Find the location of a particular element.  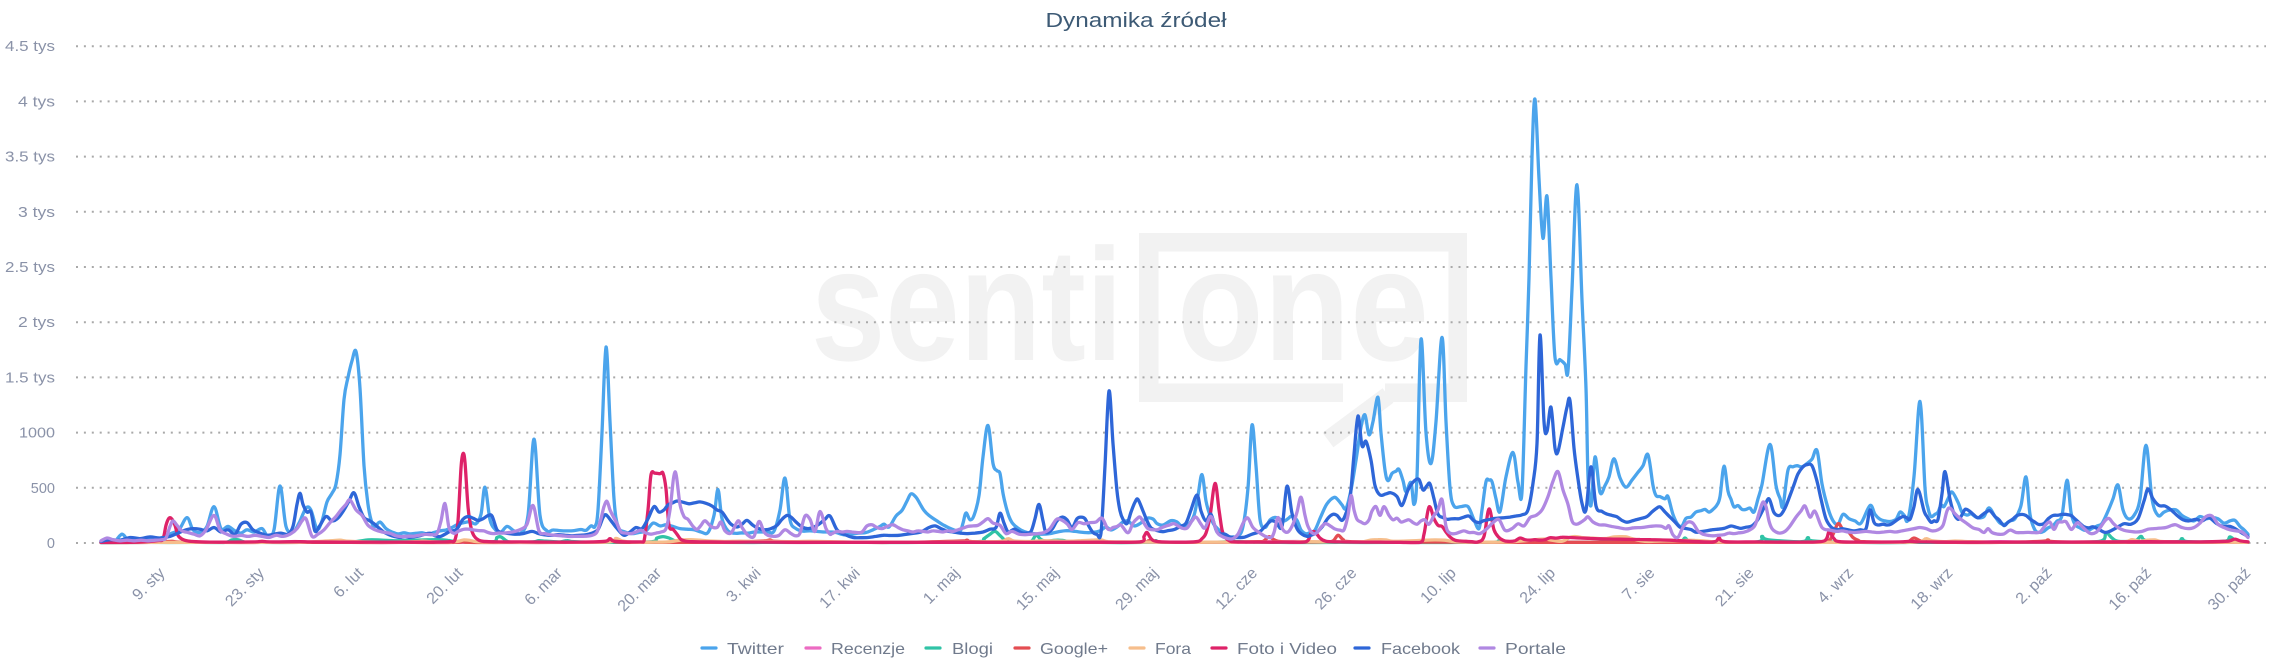

svg-text: senti is located at coordinates (967, 304).